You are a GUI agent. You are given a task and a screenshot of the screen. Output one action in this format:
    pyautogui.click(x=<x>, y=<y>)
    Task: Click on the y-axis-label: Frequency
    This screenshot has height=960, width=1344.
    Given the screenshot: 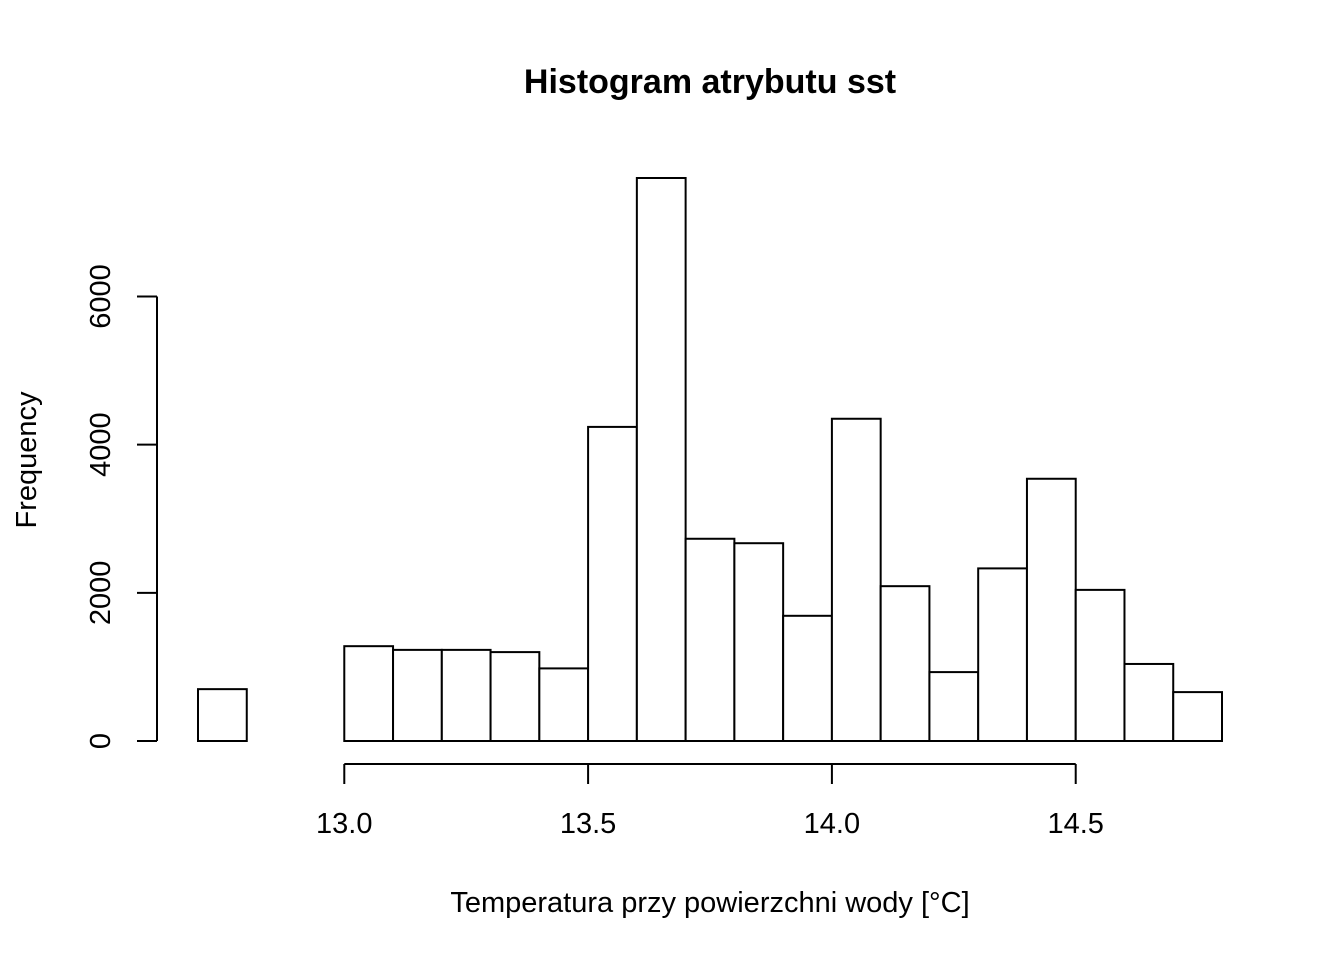 What is the action you would take?
    pyautogui.click(x=27, y=460)
    